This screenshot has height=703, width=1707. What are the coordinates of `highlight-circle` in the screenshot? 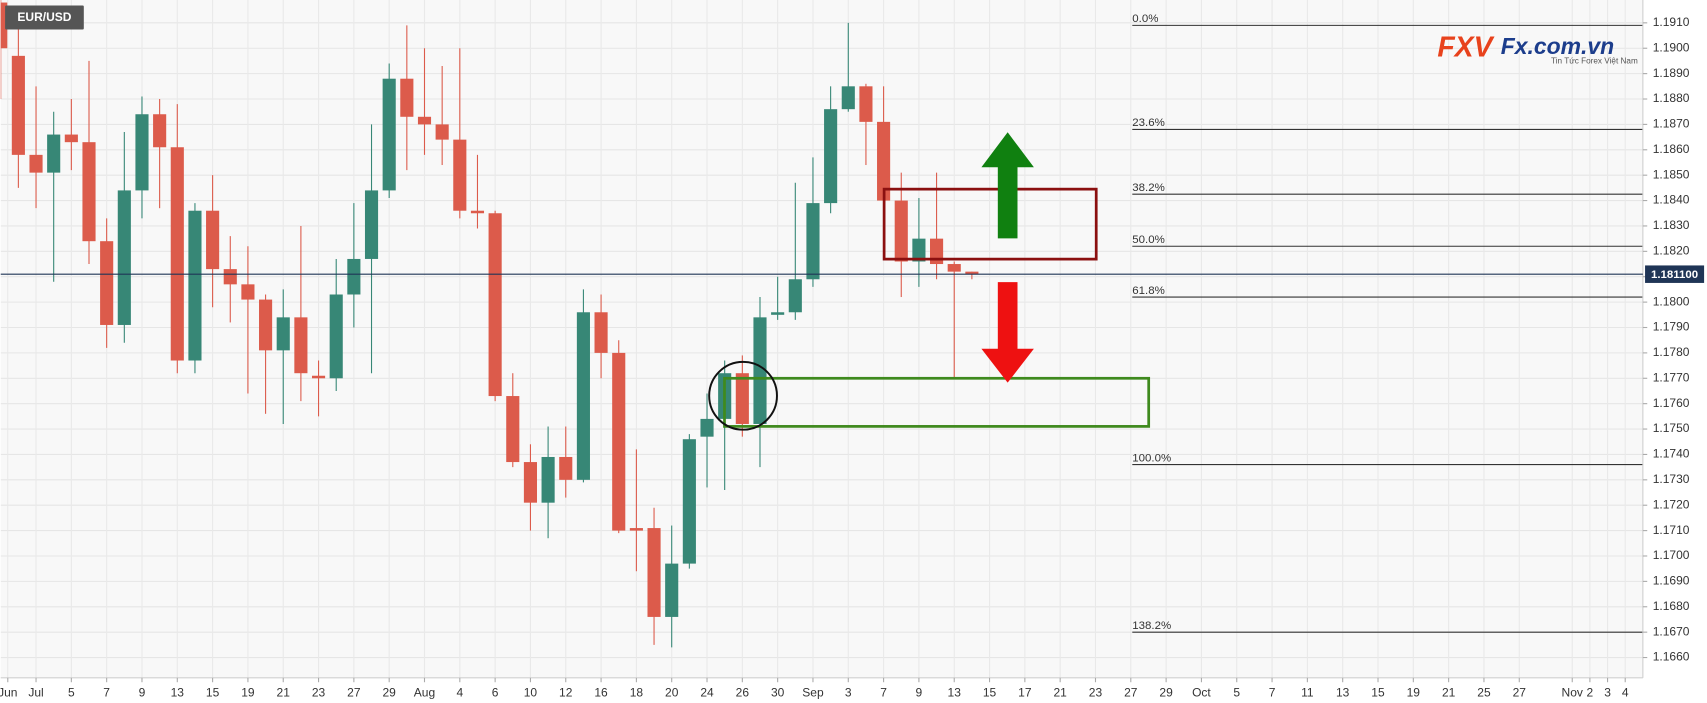 It's located at (743, 395).